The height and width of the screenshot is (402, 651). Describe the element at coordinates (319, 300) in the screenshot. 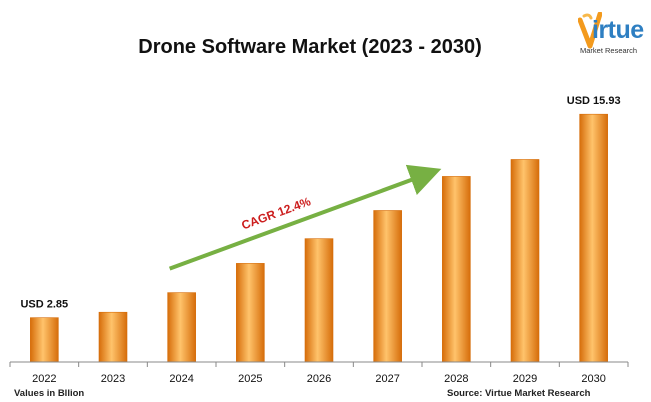

I see `bar-2026` at that location.